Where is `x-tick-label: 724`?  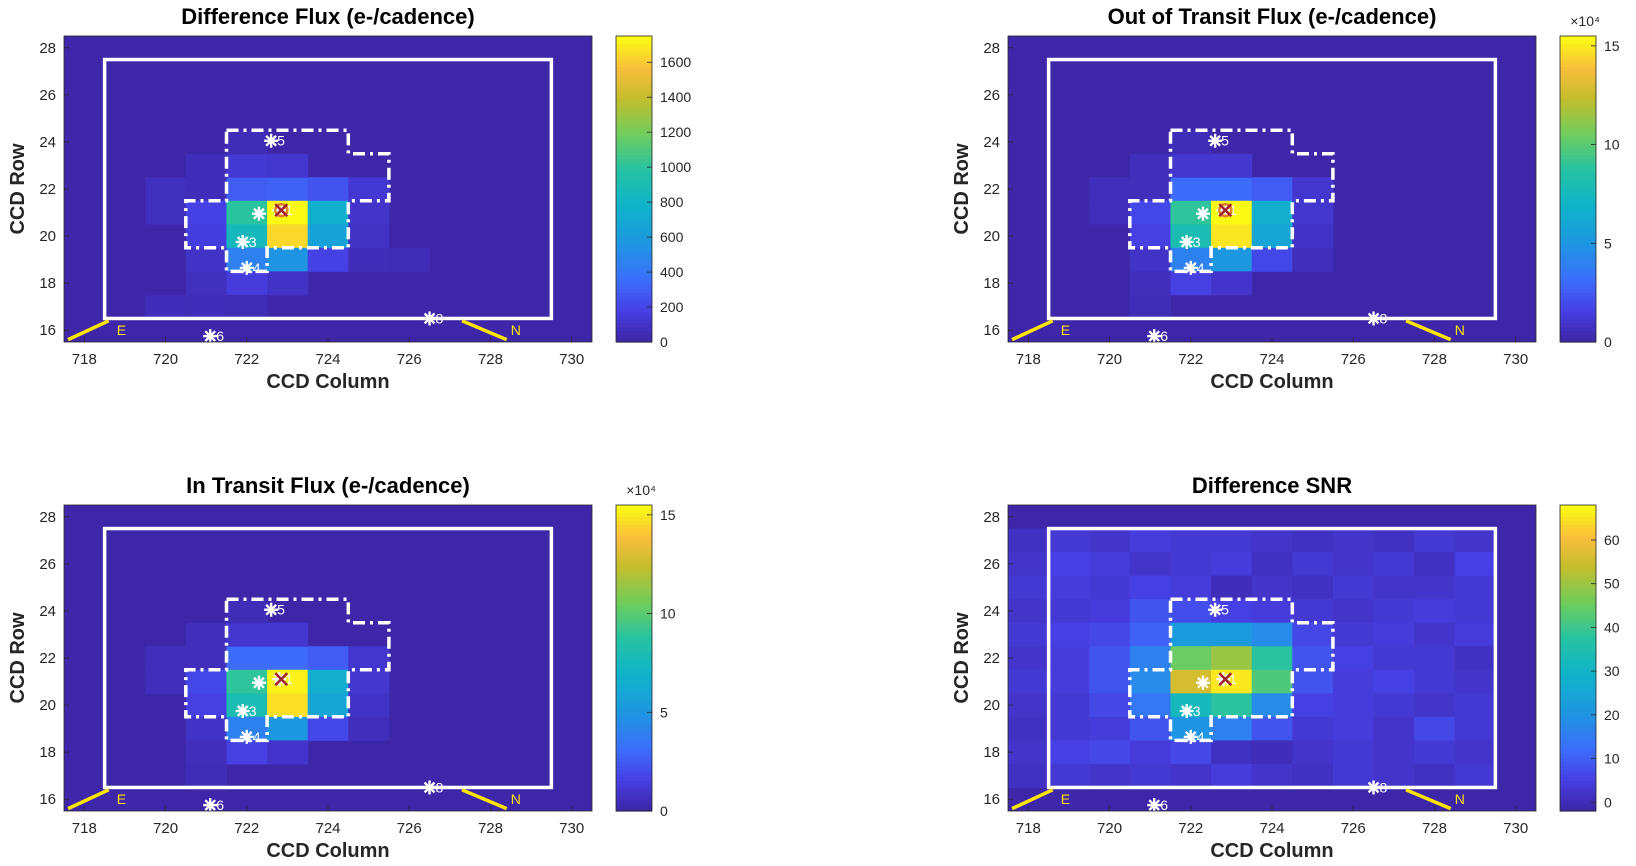
x-tick-label: 724 is located at coordinates (1271, 828).